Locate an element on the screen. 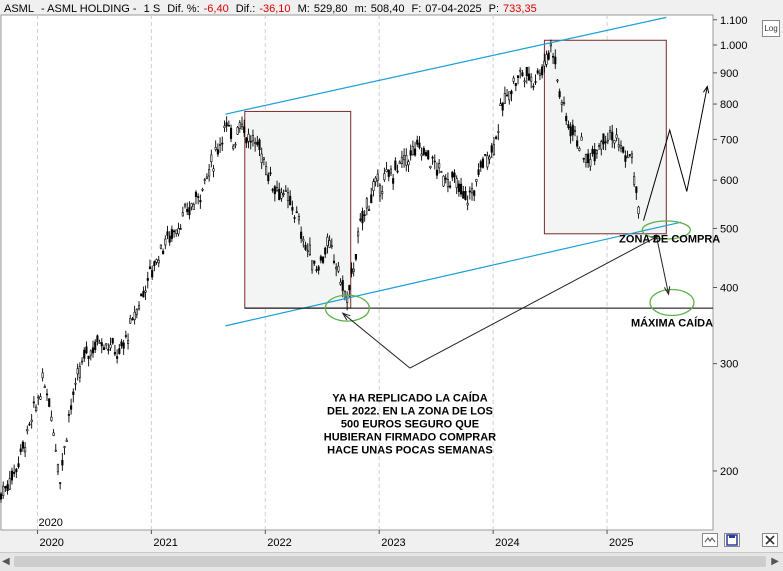 Image resolution: width=783 pixels, height=571 pixels. scroll-thumb is located at coordinates (390, 561).